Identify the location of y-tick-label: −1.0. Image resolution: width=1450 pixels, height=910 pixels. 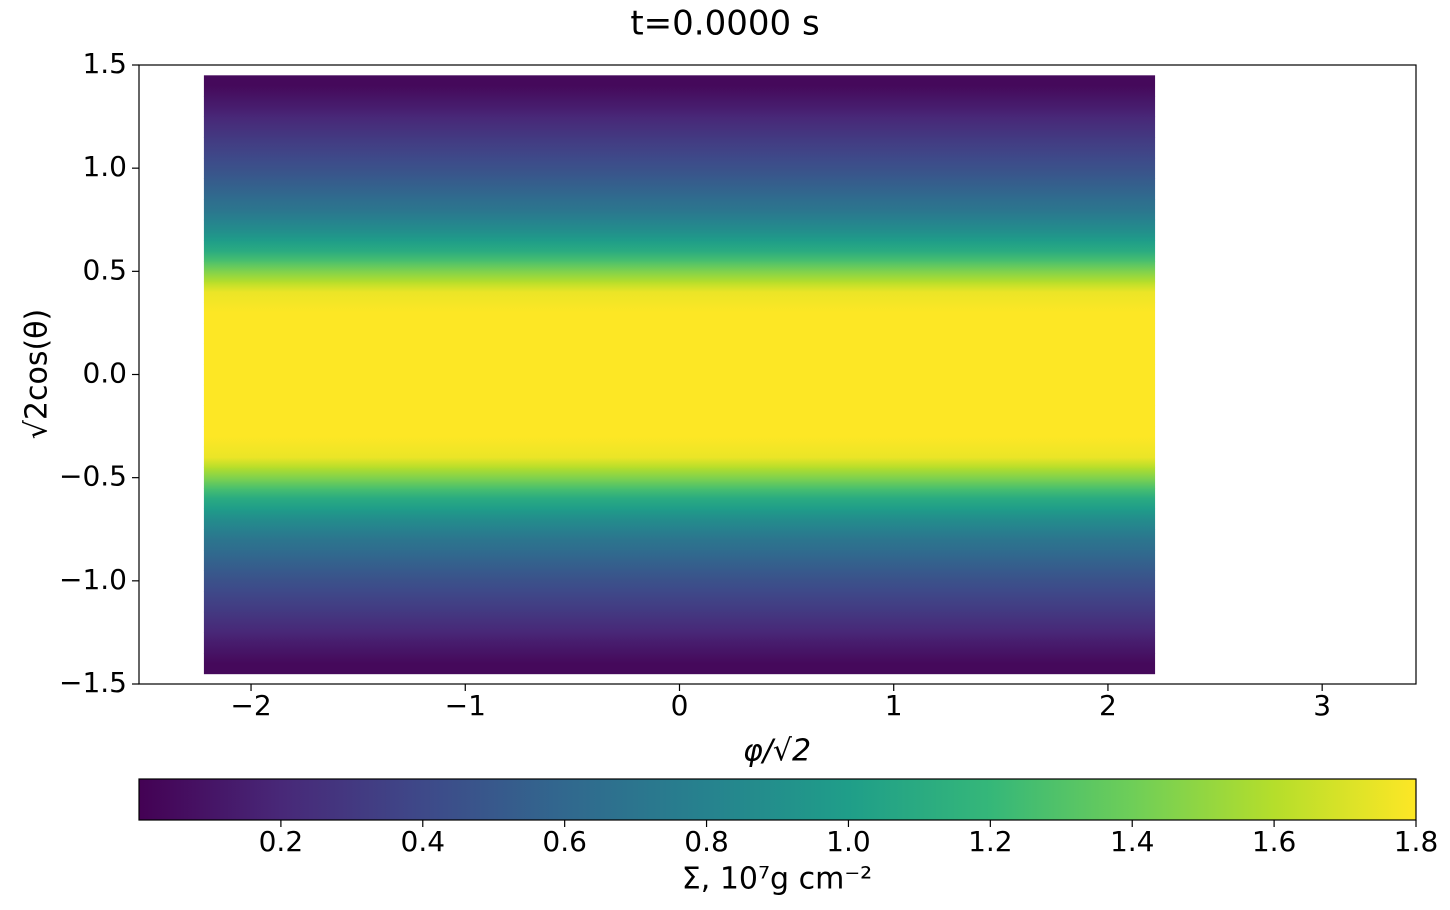
(93, 579).